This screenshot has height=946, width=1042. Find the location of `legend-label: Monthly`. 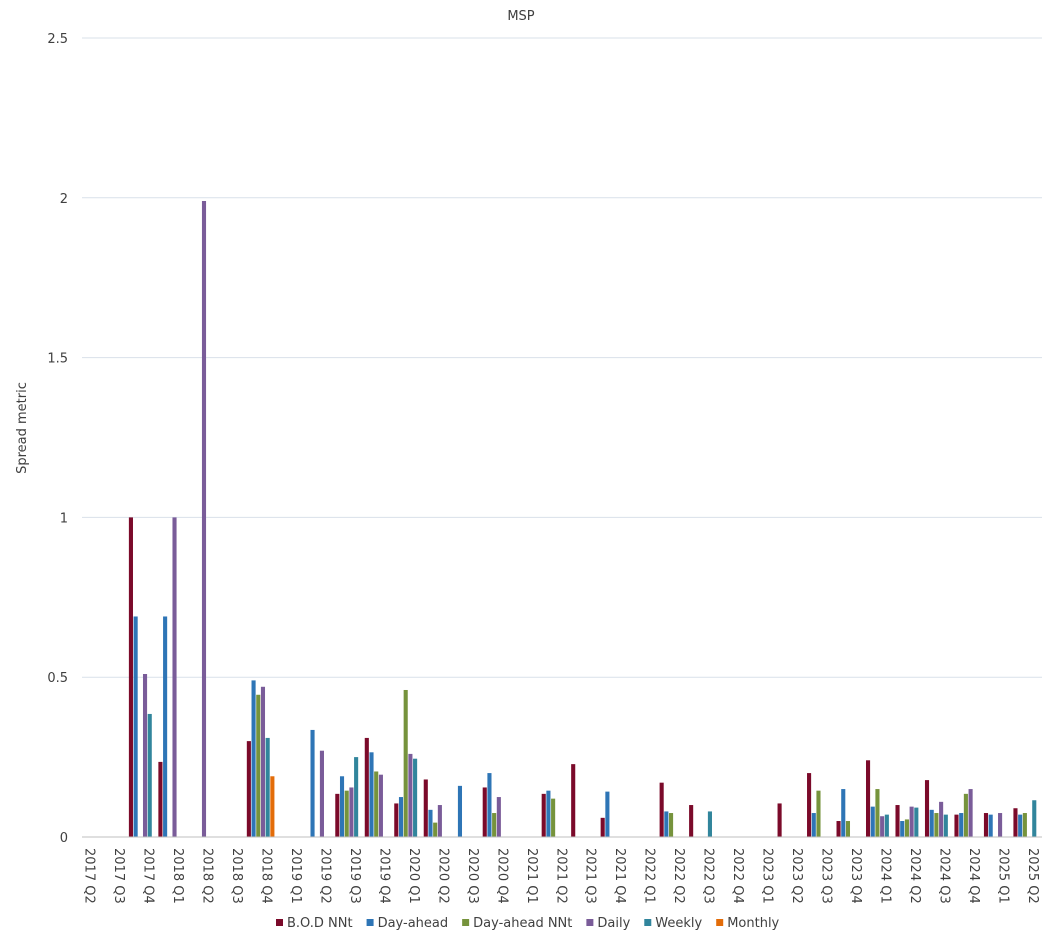

legend-label: Monthly is located at coordinates (753, 923).